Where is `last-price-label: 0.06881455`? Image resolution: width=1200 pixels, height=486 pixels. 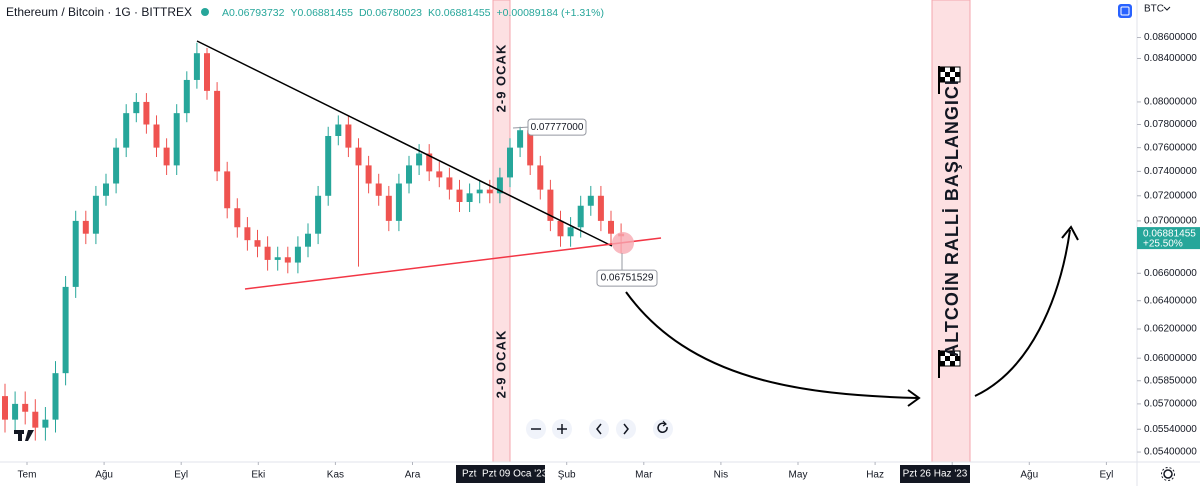 last-price-label: 0.06881455 is located at coordinates (1169, 234).